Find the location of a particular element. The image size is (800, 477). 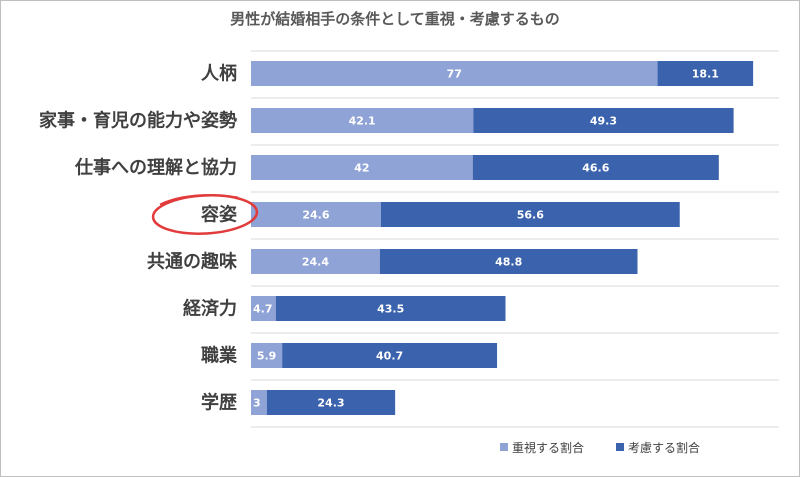

data-label: 77 is located at coordinates (454, 74).